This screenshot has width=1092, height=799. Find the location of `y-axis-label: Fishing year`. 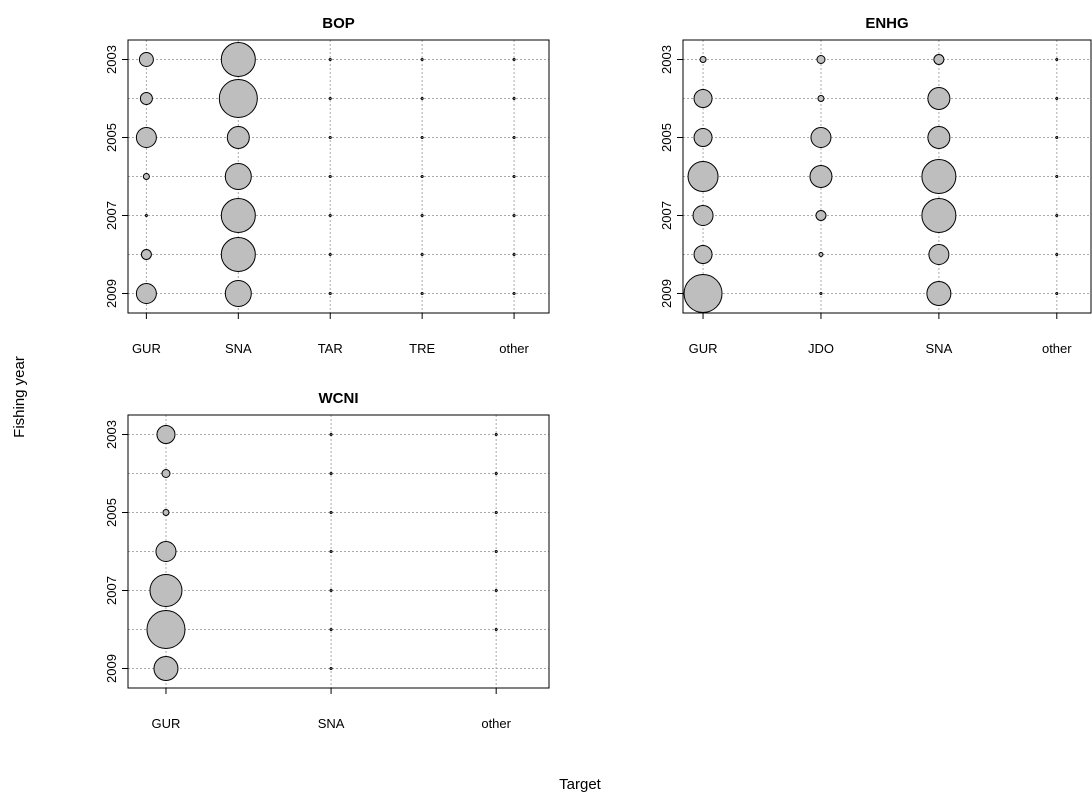

y-axis-label: Fishing year is located at coordinates (19, 397).